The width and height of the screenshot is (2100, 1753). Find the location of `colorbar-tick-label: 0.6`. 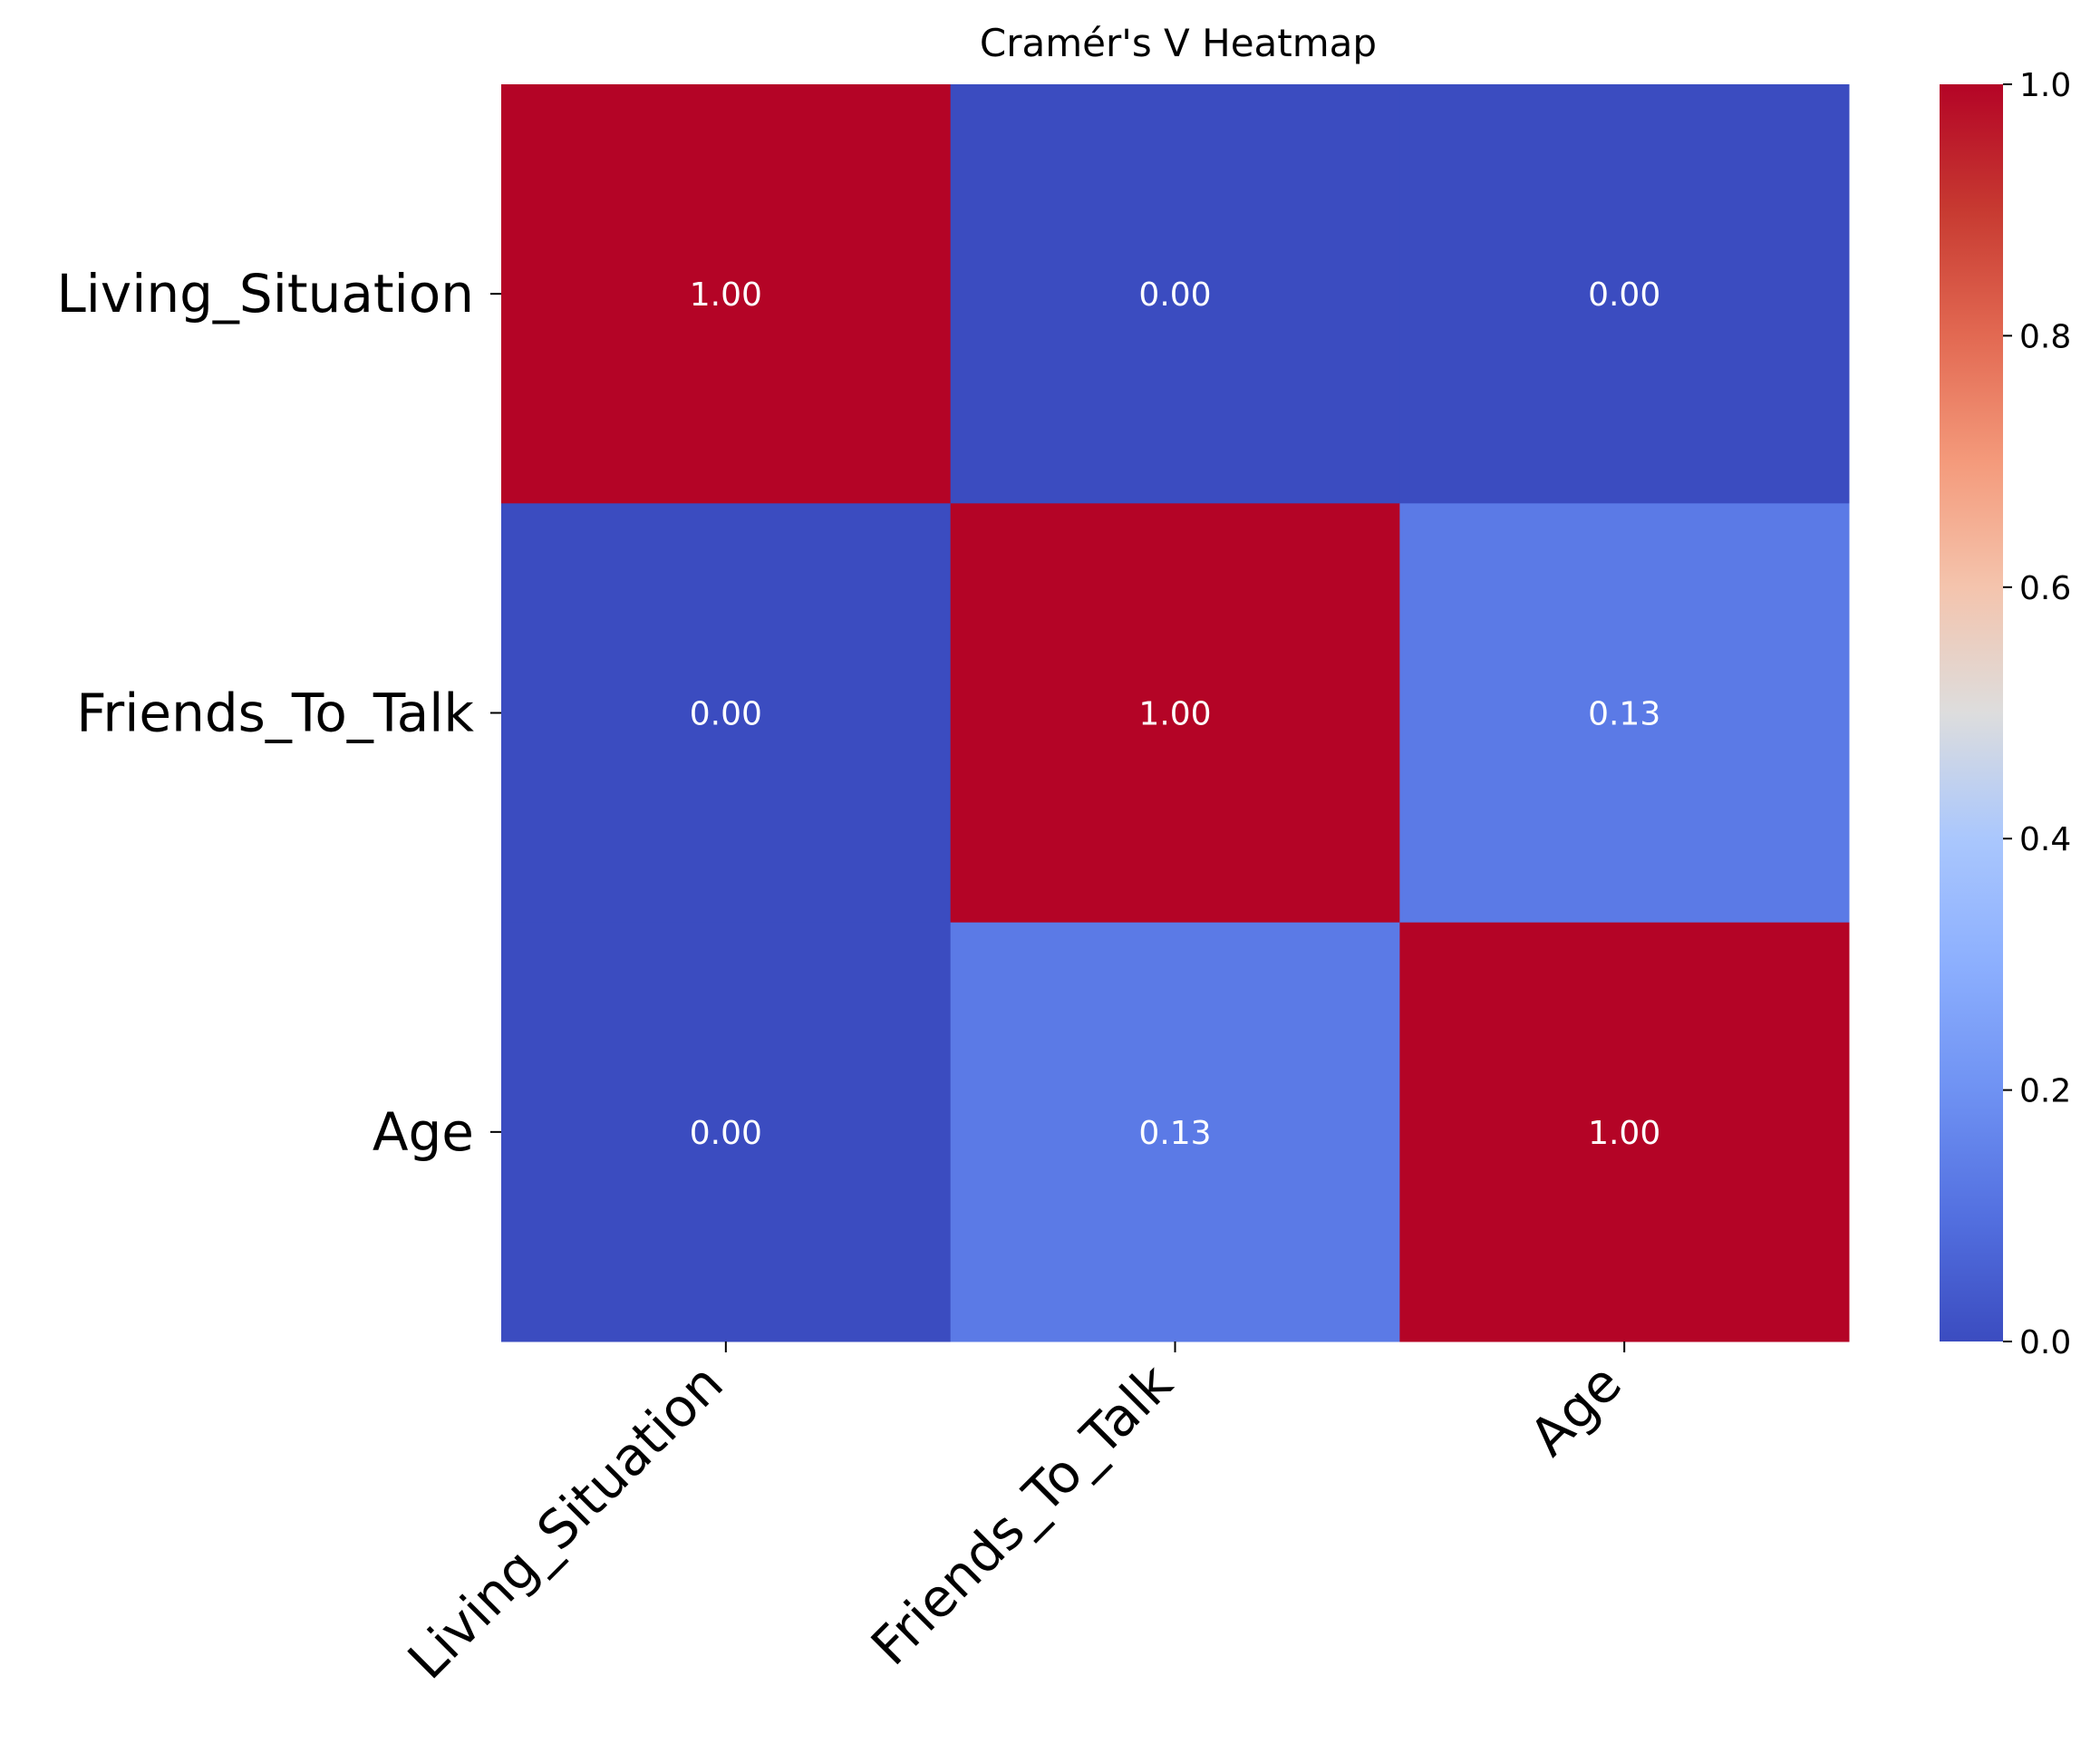

colorbar-tick-label: 0.6 is located at coordinates (2045, 588).